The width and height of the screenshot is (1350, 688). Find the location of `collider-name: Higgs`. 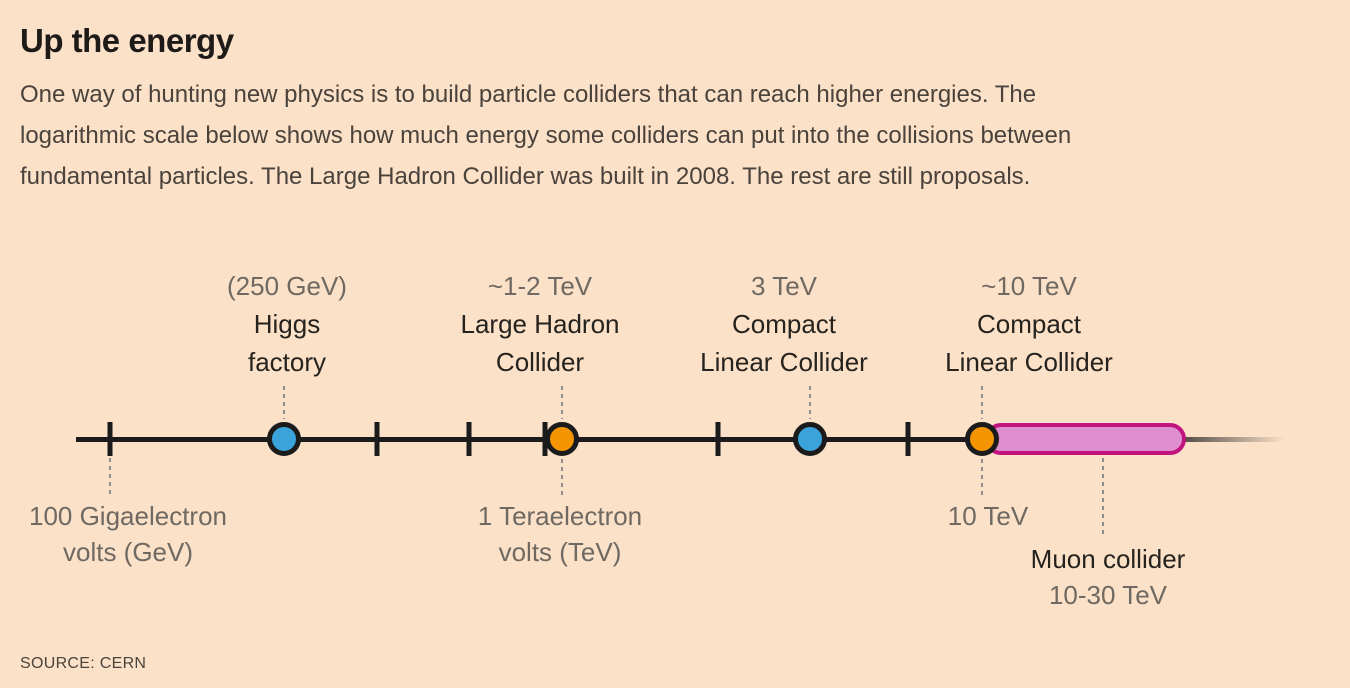

collider-name: Higgs is located at coordinates (287, 324).